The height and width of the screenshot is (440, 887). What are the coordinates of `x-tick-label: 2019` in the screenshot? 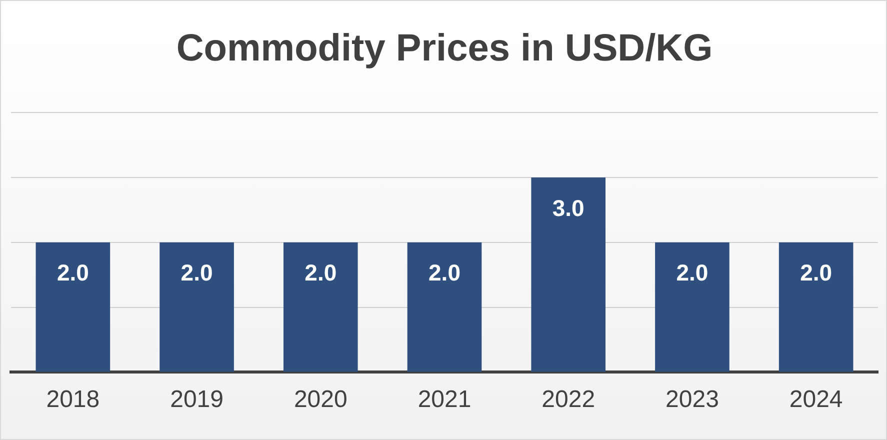 It's located at (197, 400).